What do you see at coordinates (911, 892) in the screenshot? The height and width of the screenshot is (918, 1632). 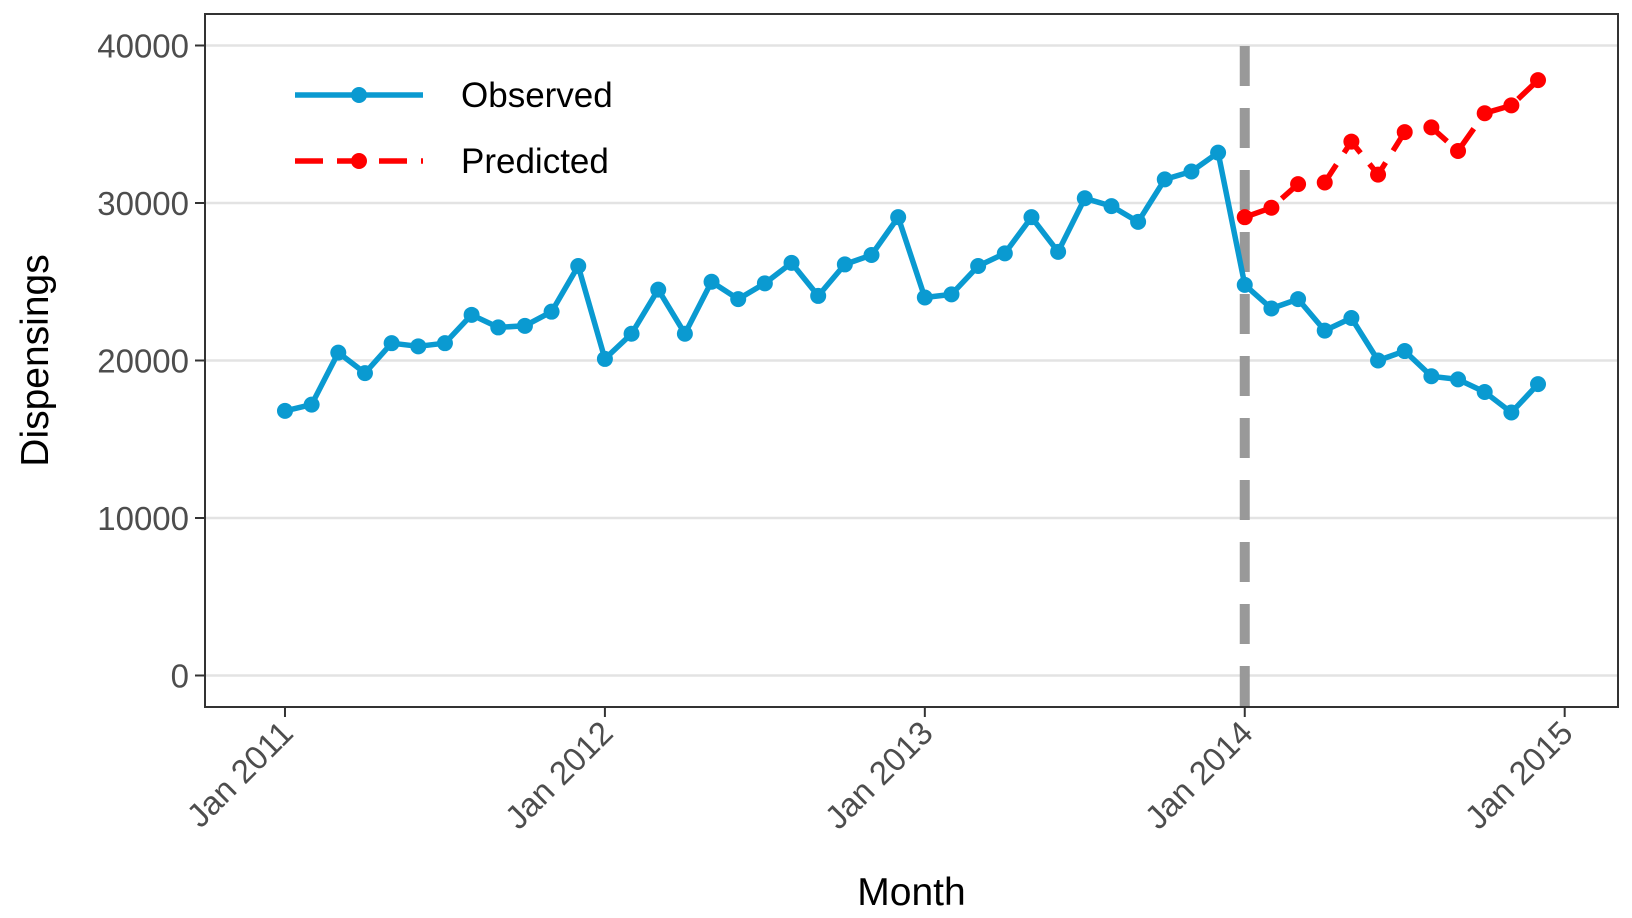 I see `x-axis-title: Month` at bounding box center [911, 892].